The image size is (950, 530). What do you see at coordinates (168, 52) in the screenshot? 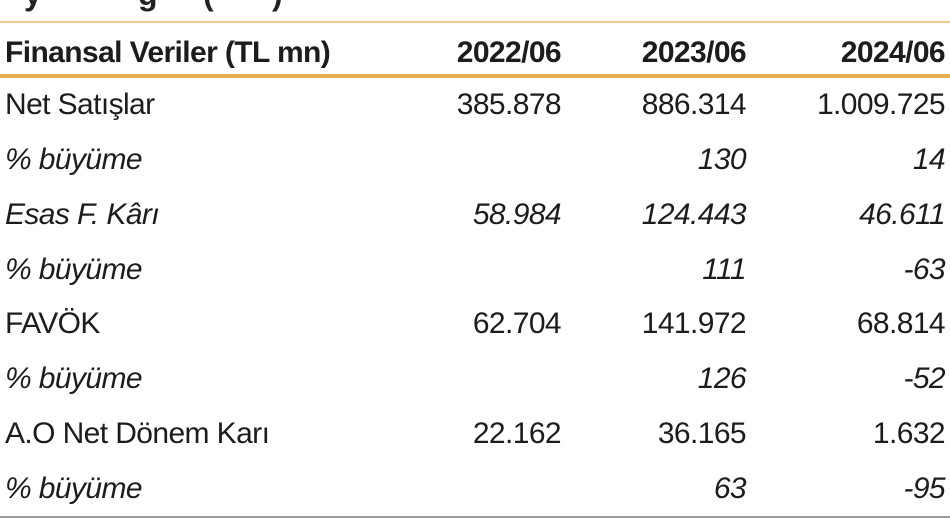
I see `table-title: Finansal Veriler (TL mn)` at bounding box center [168, 52].